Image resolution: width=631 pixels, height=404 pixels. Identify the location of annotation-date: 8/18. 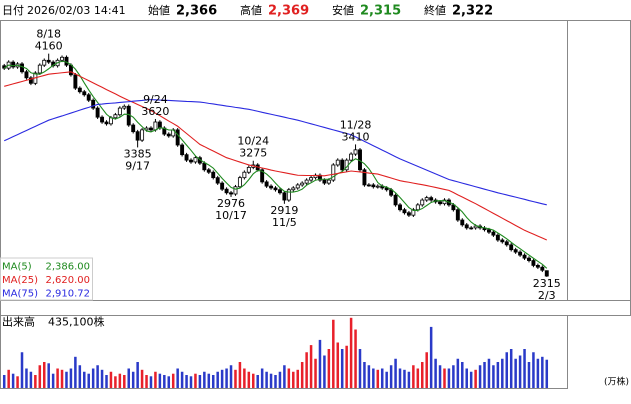
(48, 34).